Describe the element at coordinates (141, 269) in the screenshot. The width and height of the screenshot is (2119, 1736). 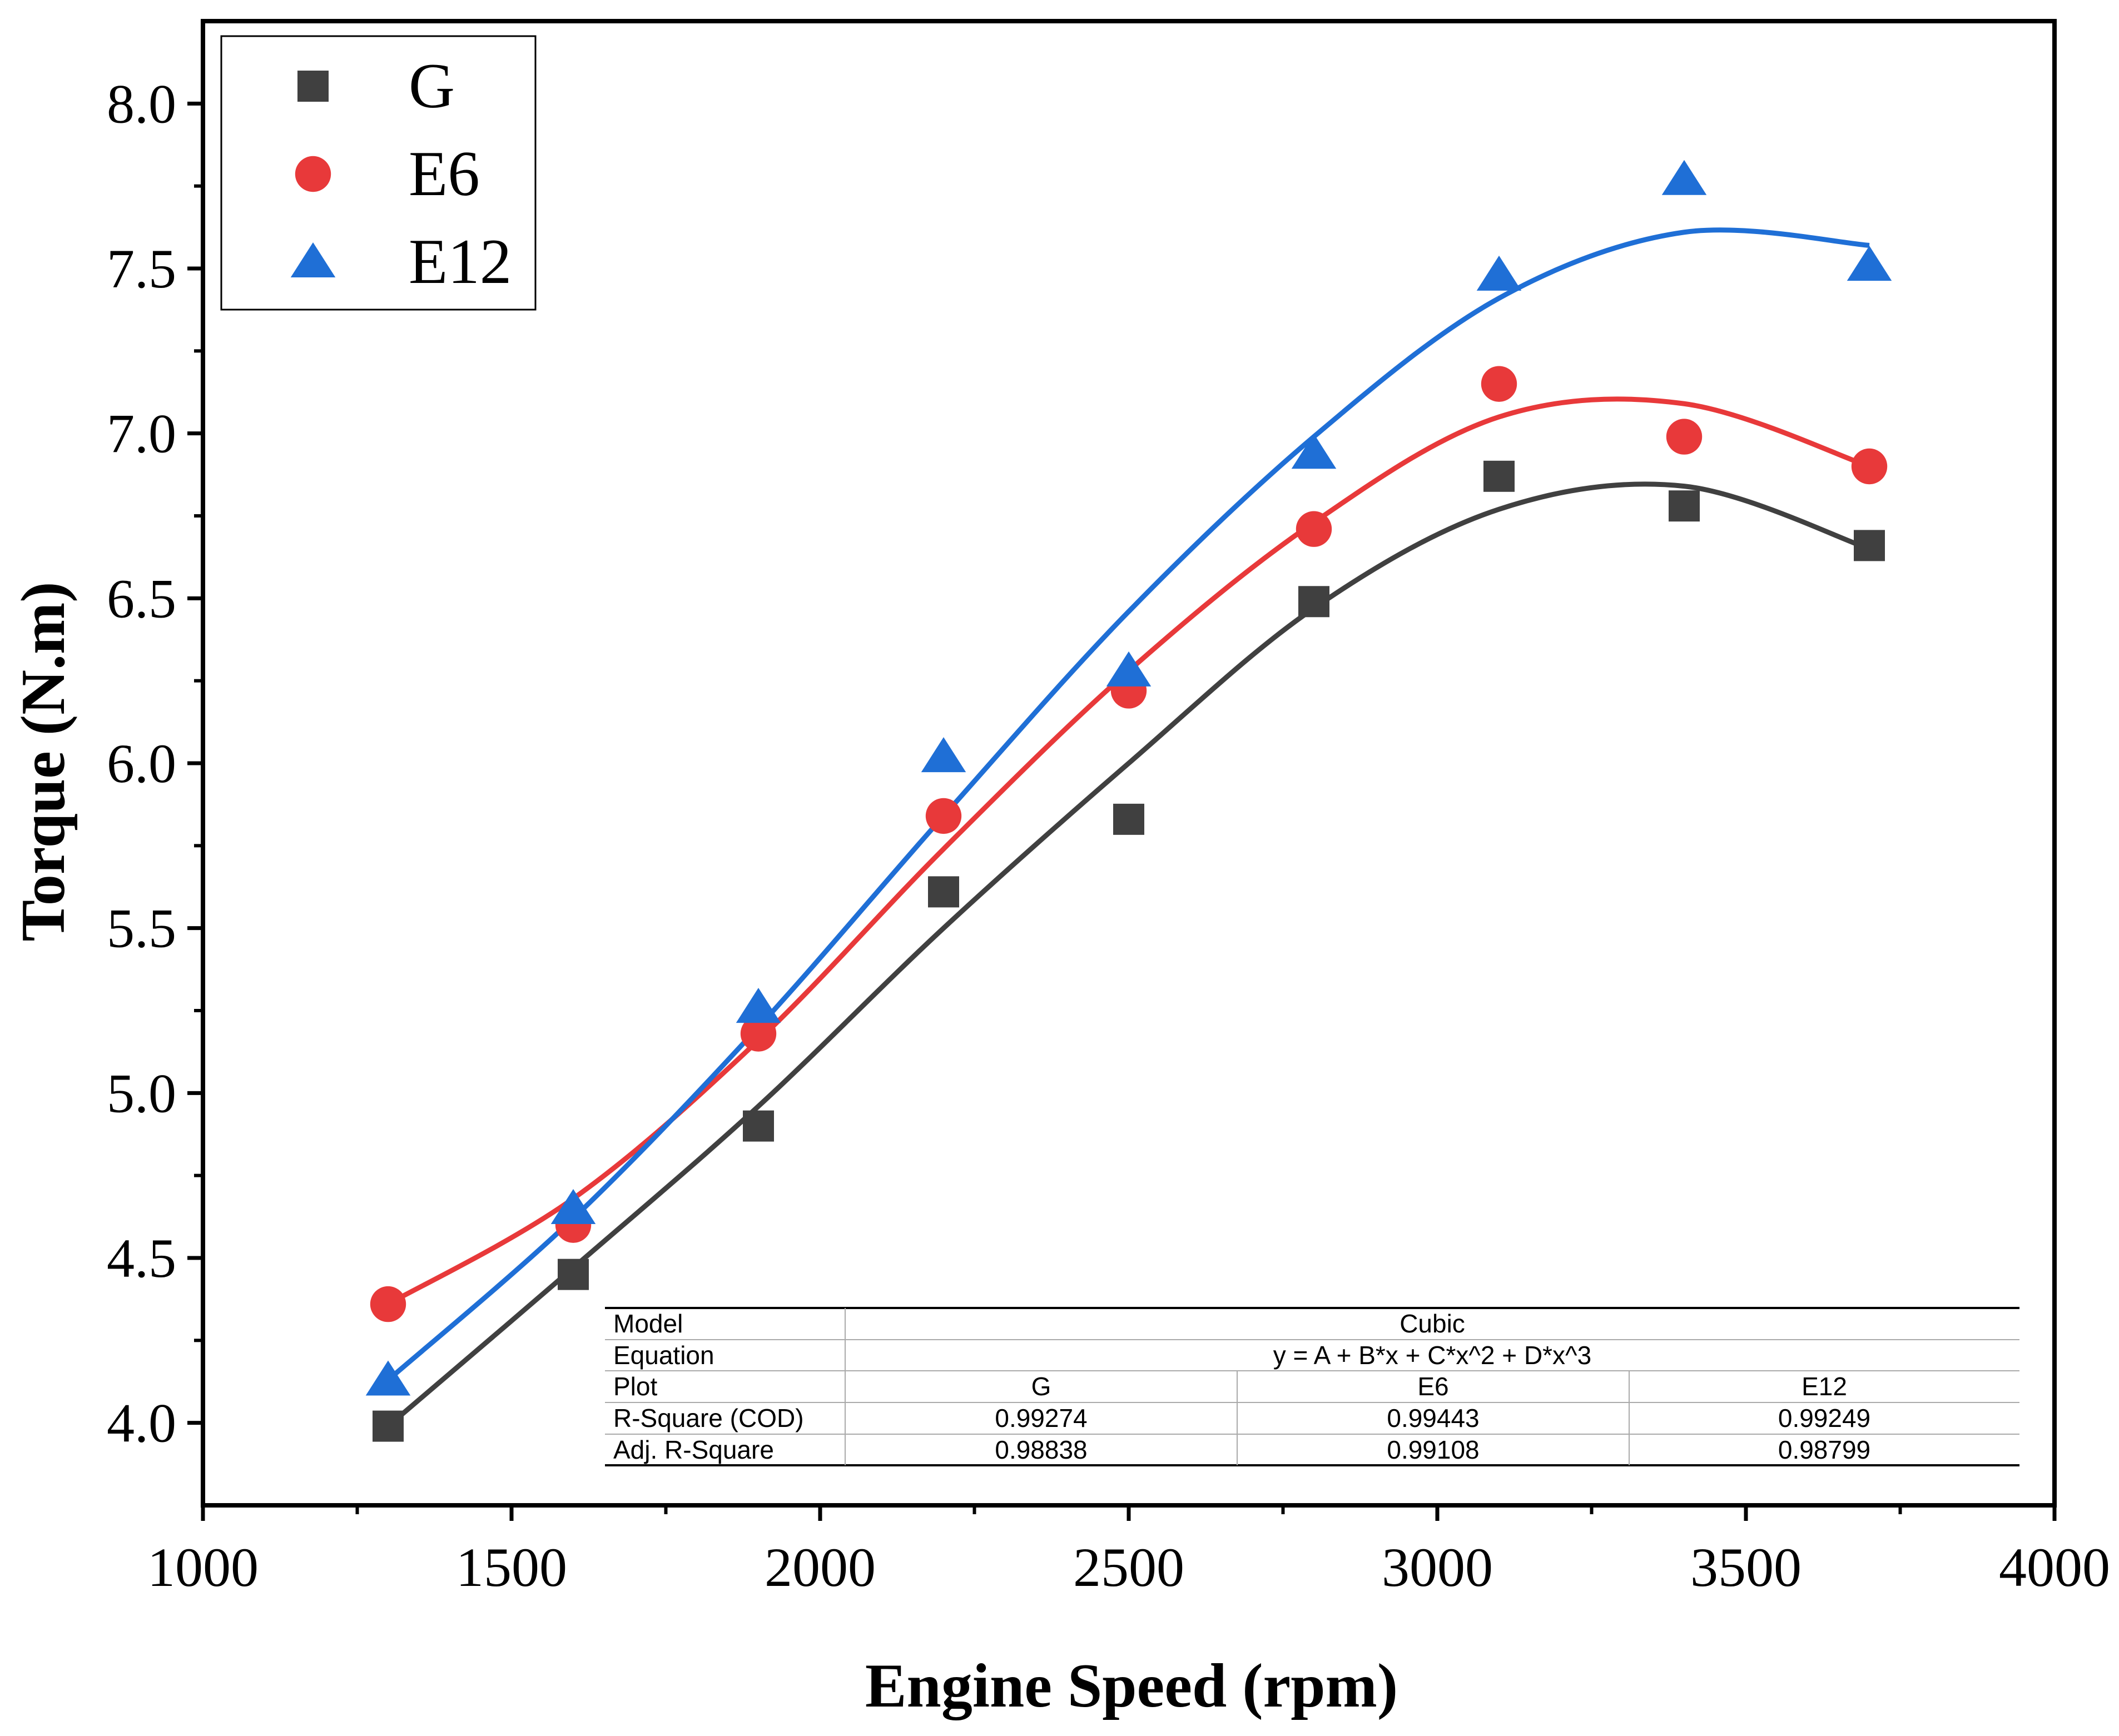
I see `y-tick-label: 7.5` at that location.